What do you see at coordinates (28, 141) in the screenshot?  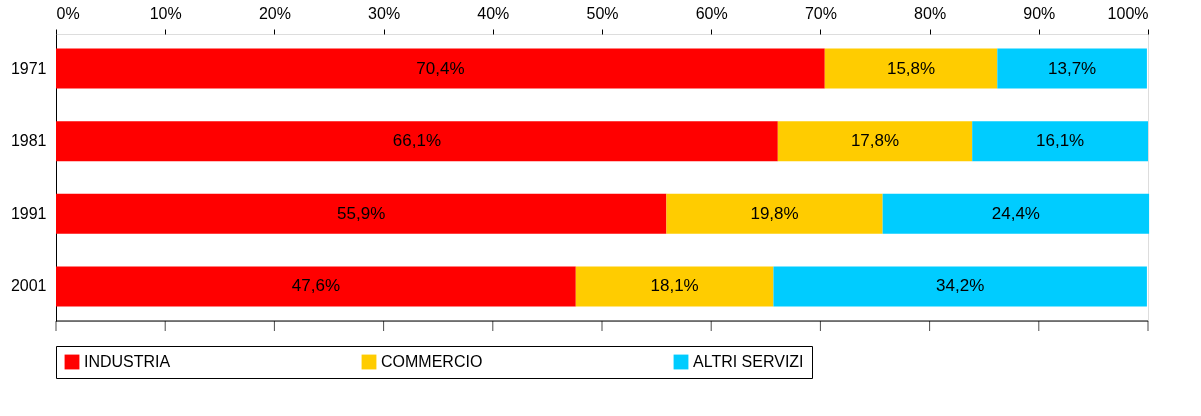 I see `y-tick-label: 1981` at bounding box center [28, 141].